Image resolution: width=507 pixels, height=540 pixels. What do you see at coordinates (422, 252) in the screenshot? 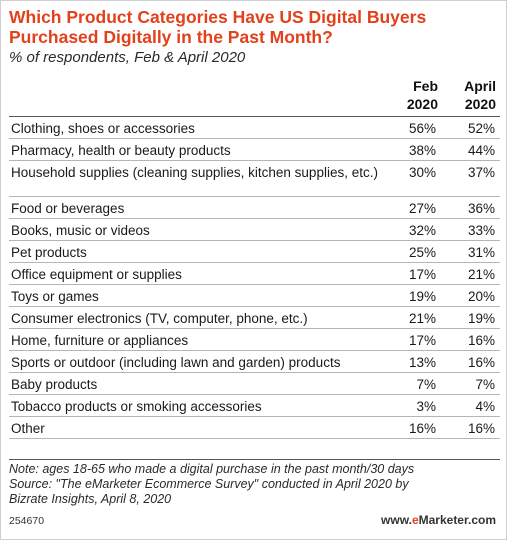
I see `value-feb: 25%` at bounding box center [422, 252].